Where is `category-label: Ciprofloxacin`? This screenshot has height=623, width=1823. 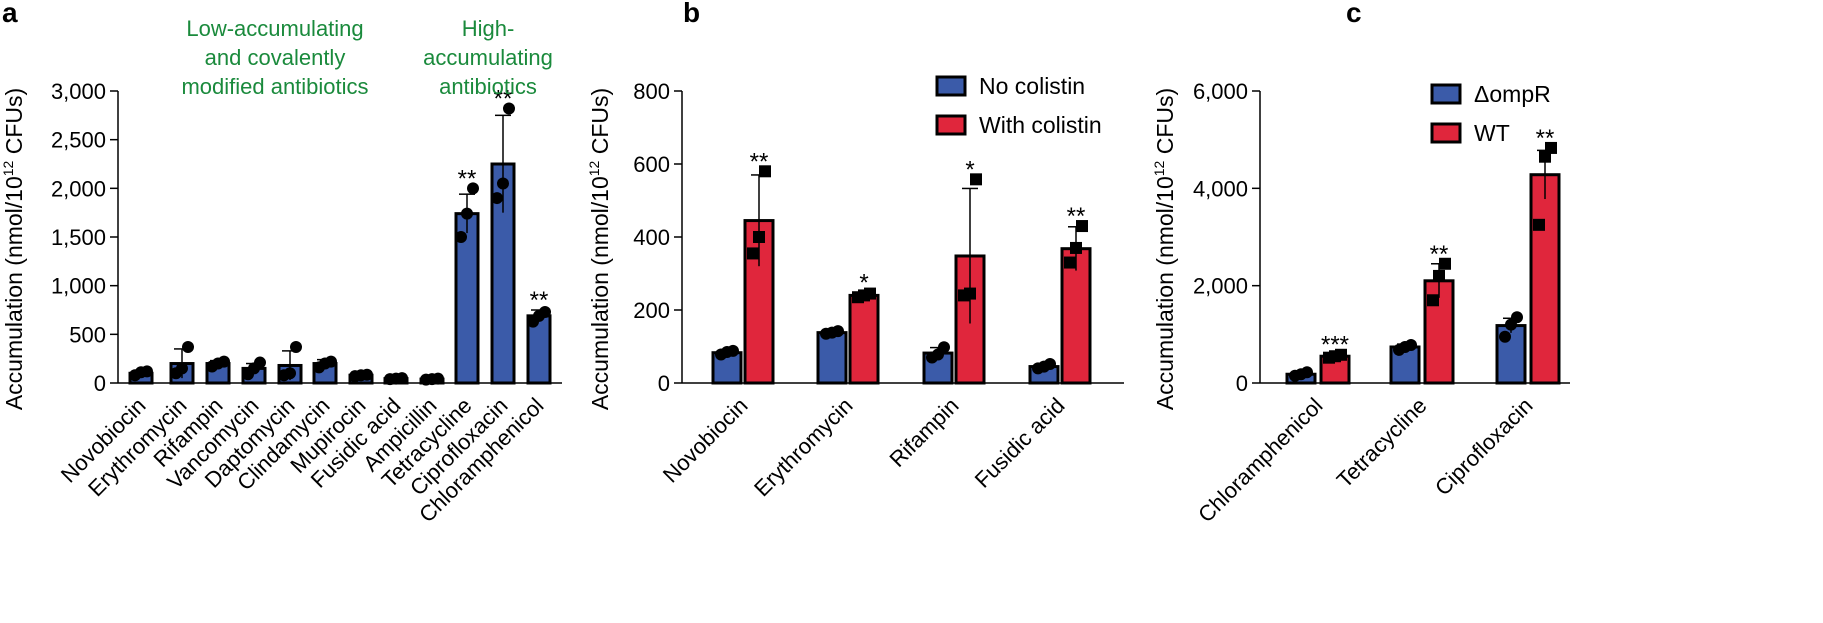 category-label: Ciprofloxacin is located at coordinates (1484, 447).